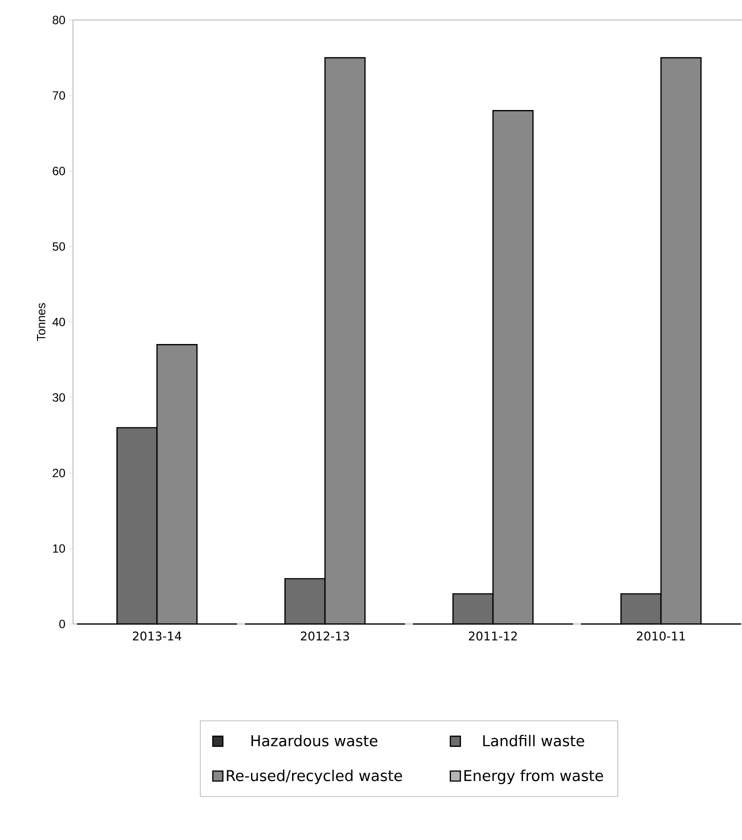 This screenshot has width=742, height=840. What do you see at coordinates (315, 740) in the screenshot?
I see `legend-label: Hazardous waste` at bounding box center [315, 740].